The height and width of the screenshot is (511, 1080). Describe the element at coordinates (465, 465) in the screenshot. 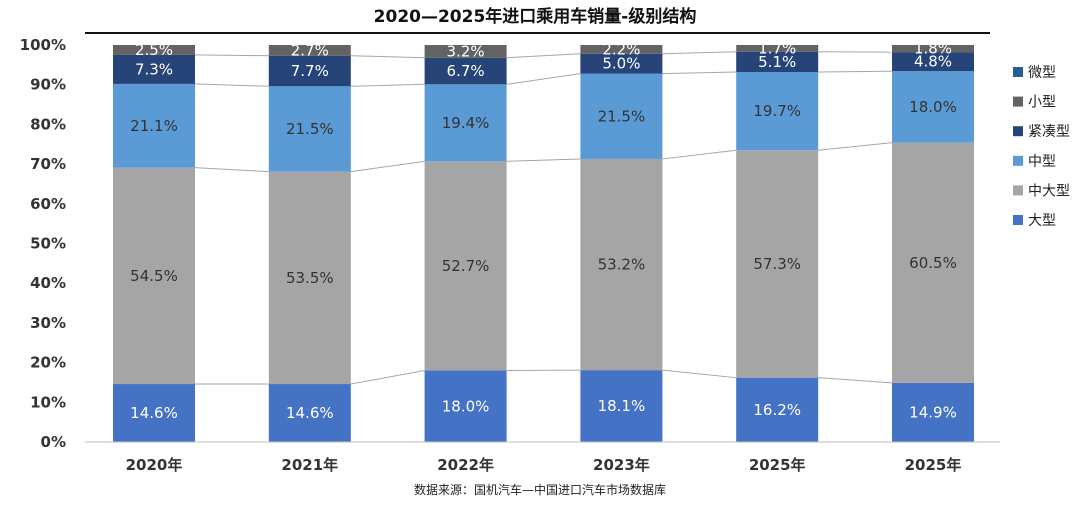

I see `x-tick-label: 2022年` at that location.